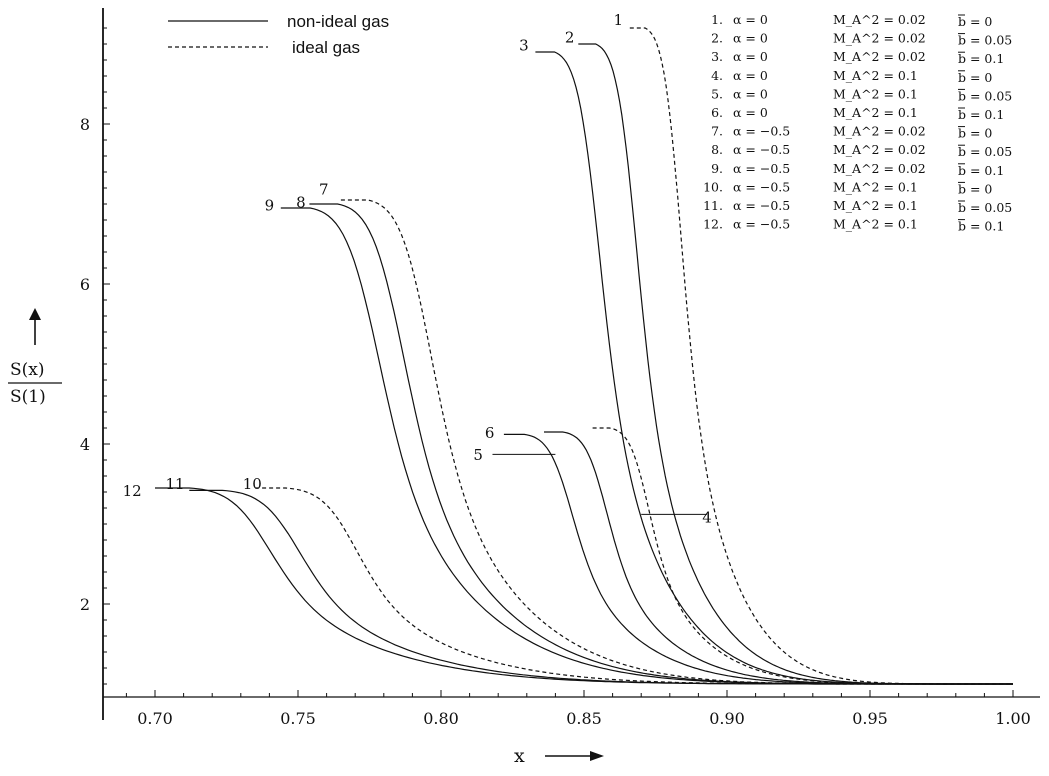 The image size is (1049, 776). I want to click on y-axis-label-denominator: S(1), so click(28, 397).